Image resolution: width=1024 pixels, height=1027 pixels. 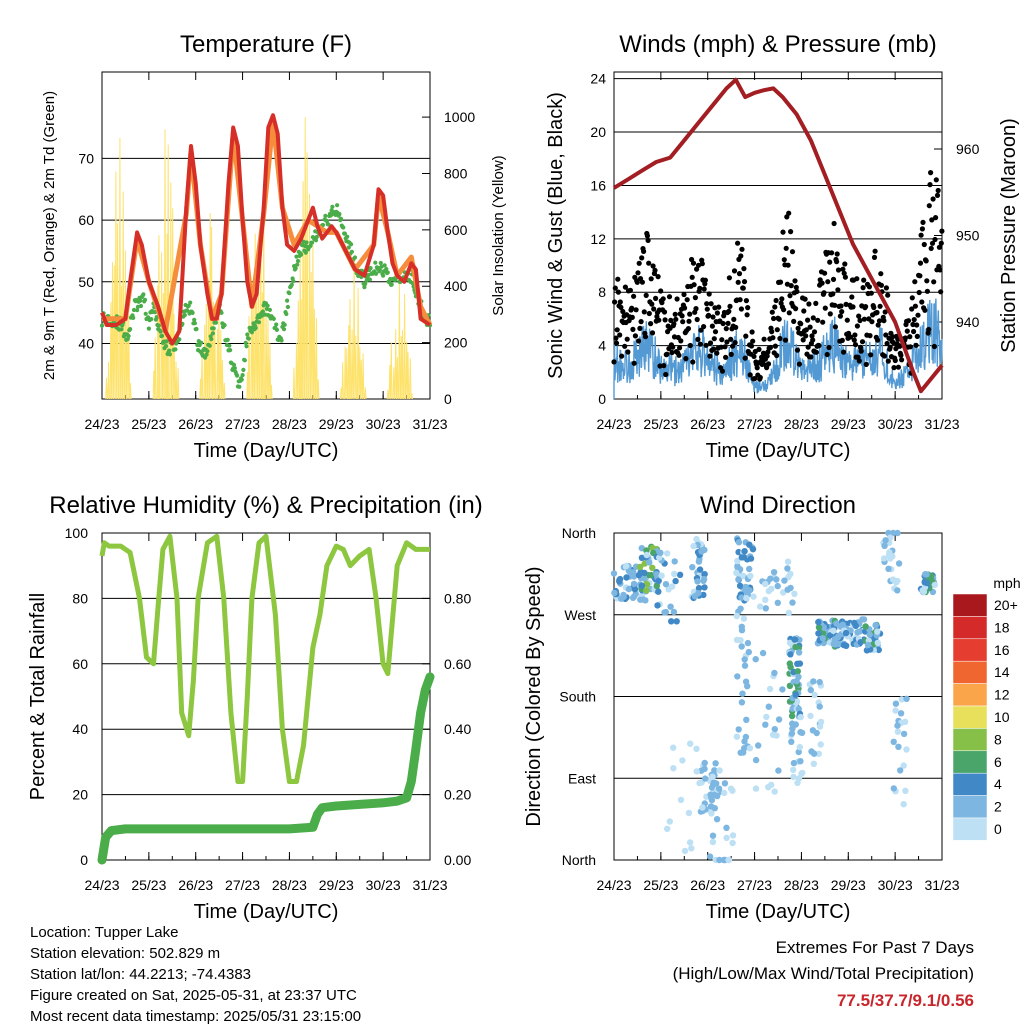 I want to click on dewpoint-series, so click(x=266, y=296).